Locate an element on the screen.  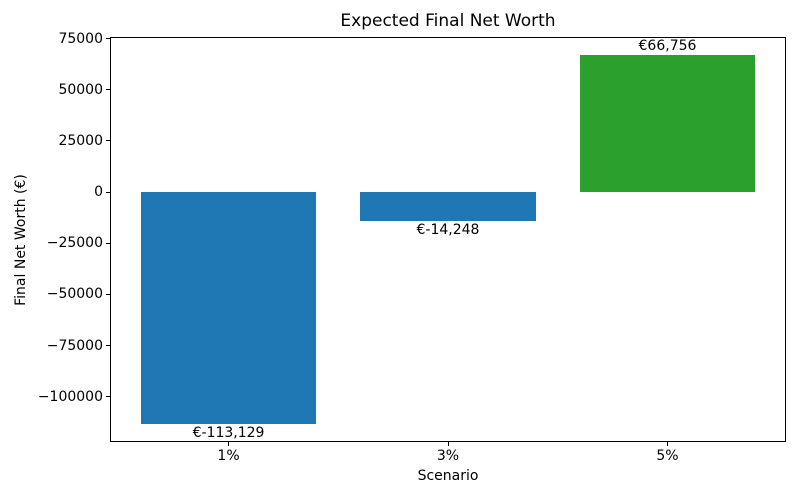
y-tick-label: 0 is located at coordinates (98, 192).